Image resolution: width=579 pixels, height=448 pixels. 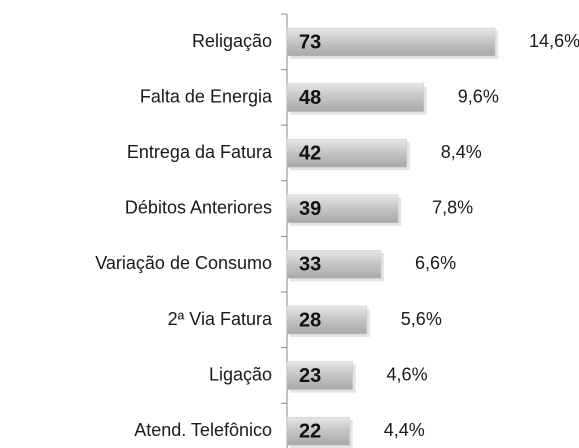 I want to click on value-label: 23, so click(x=310, y=376).